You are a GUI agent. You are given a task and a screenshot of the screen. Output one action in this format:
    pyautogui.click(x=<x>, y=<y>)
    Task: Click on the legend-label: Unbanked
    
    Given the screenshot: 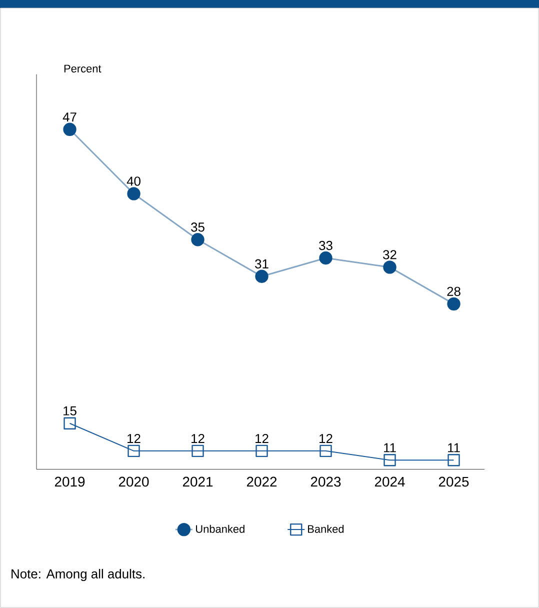 What is the action you would take?
    pyautogui.click(x=220, y=528)
    